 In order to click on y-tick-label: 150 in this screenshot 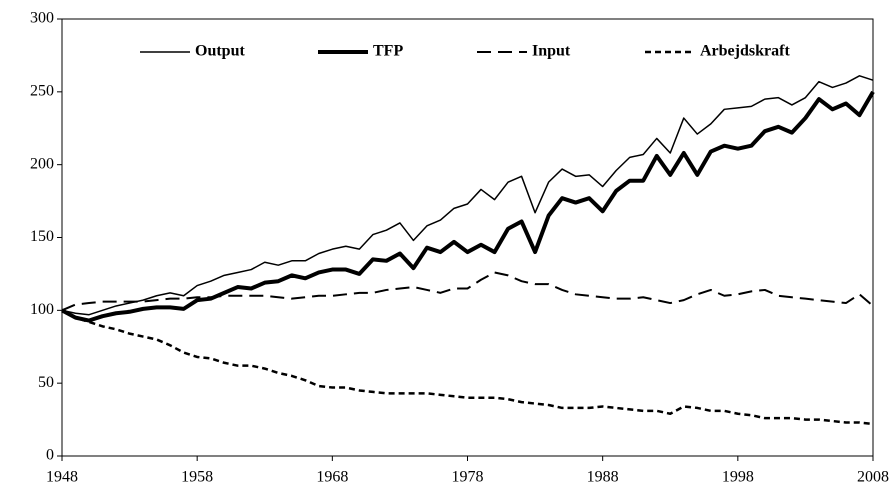, I will do `click(42, 236)`.